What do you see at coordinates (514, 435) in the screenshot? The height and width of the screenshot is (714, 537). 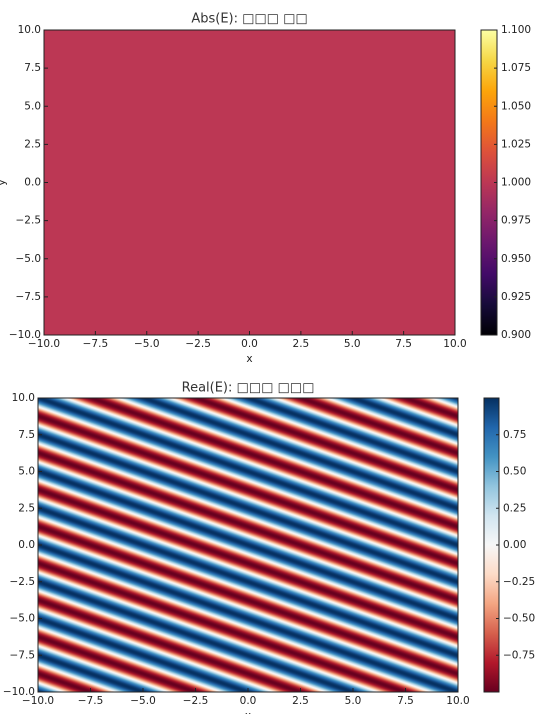 I see `colorbar-tick-label: 0.75` at bounding box center [514, 435].